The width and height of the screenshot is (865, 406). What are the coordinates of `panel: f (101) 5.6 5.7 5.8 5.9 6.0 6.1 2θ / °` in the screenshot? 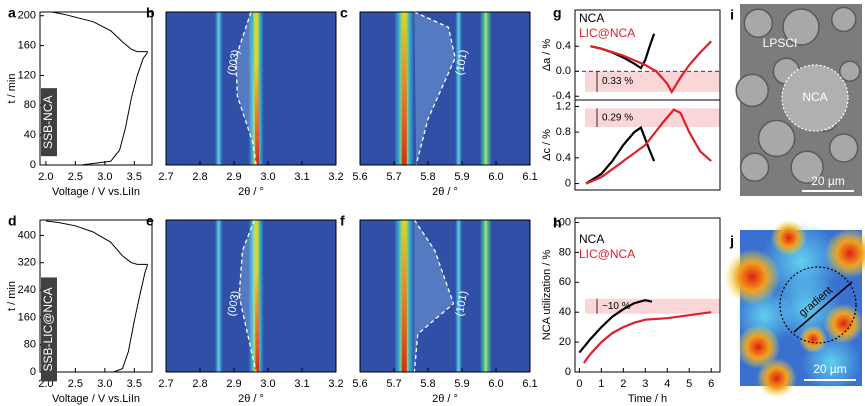 It's located at (439, 309).